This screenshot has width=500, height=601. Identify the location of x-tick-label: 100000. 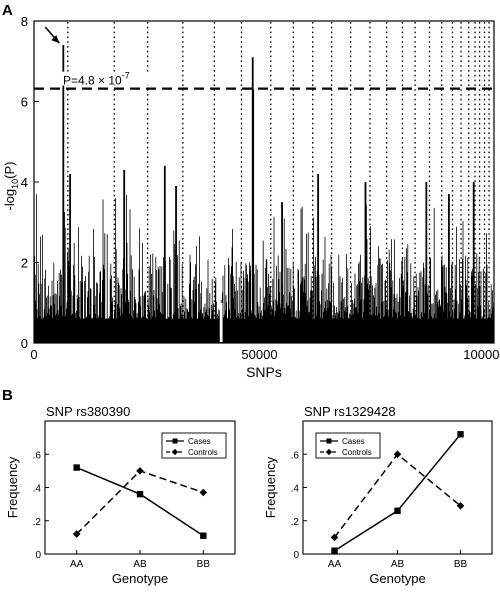
(481, 354).